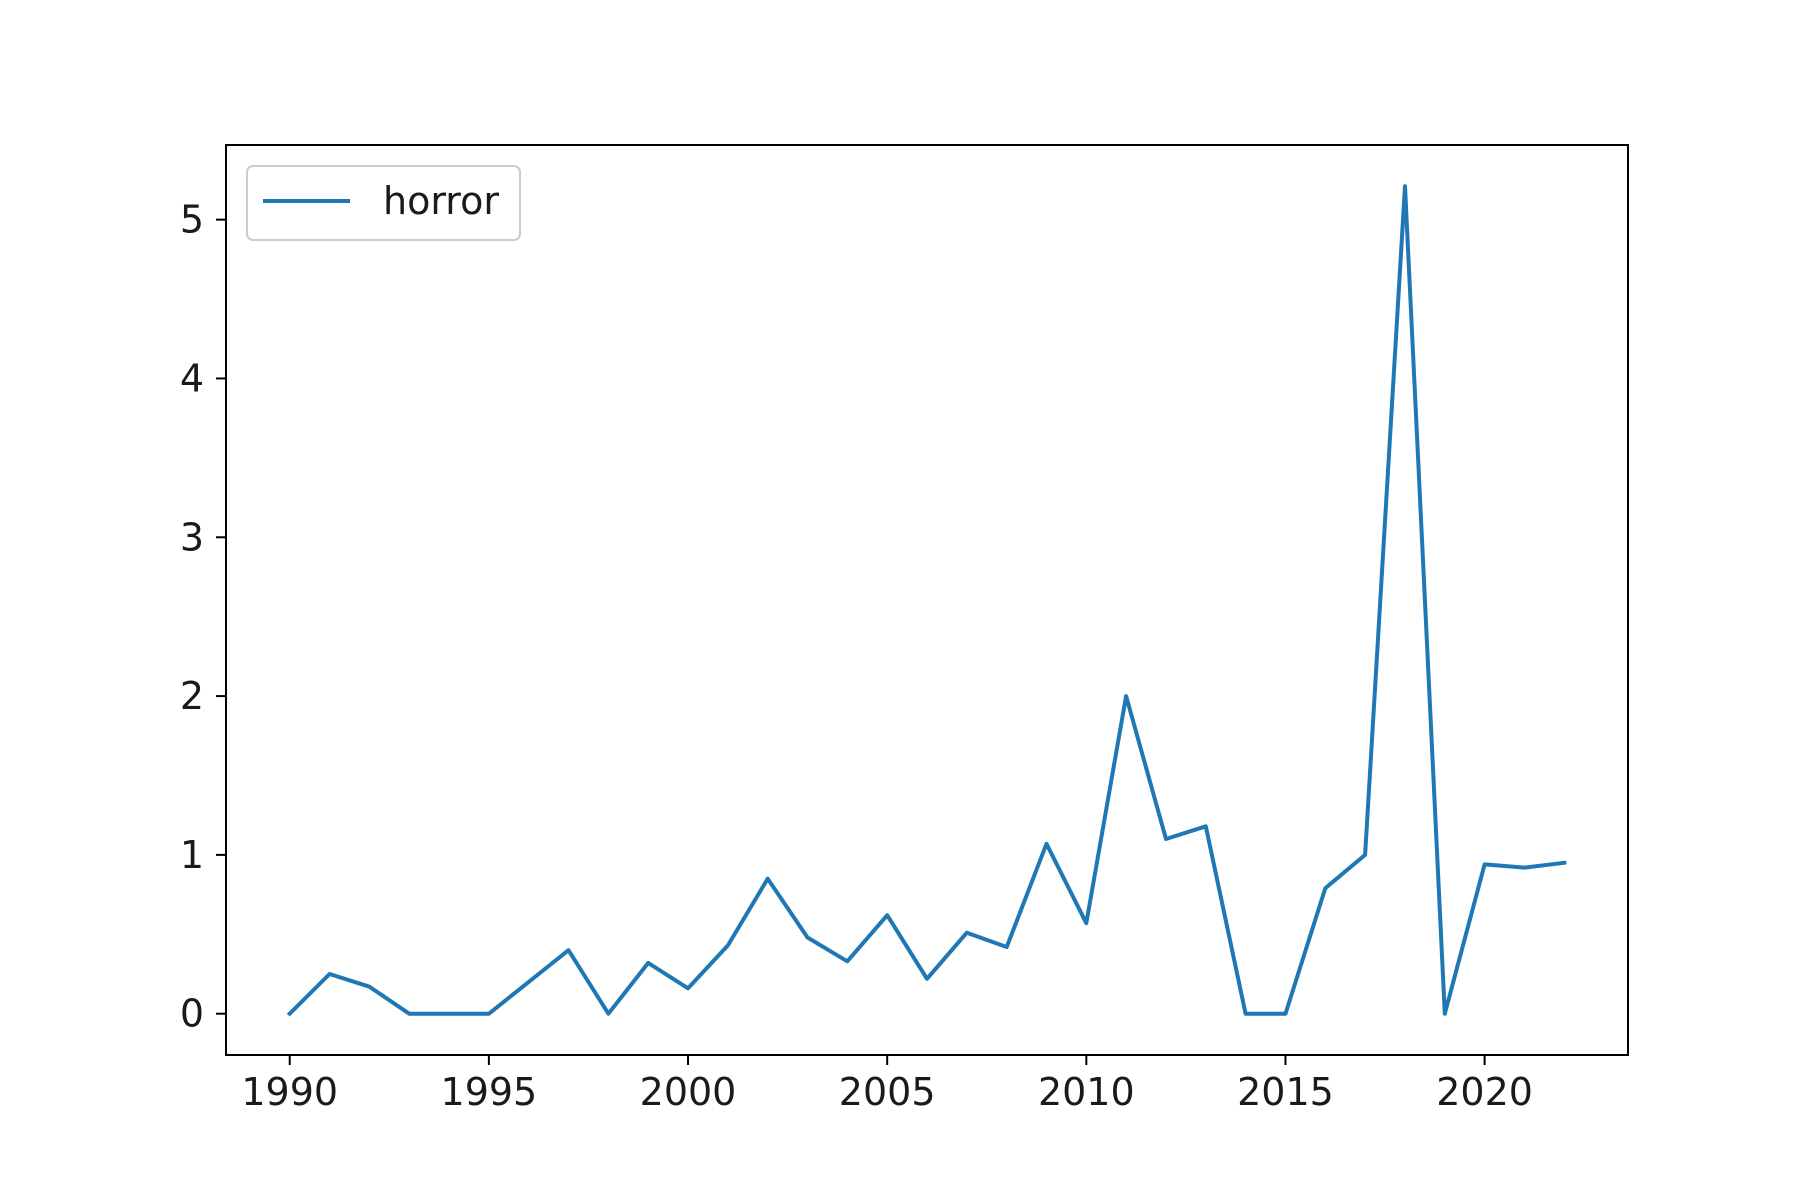 This screenshot has width=1800, height=1204. I want to click on y-tick-label: 3, so click(192, 537).